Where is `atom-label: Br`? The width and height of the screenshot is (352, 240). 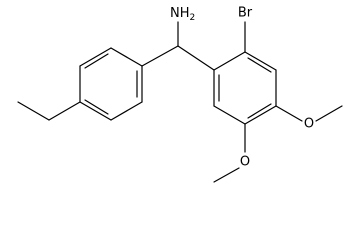
atom-label: Br is located at coordinates (245, 13).